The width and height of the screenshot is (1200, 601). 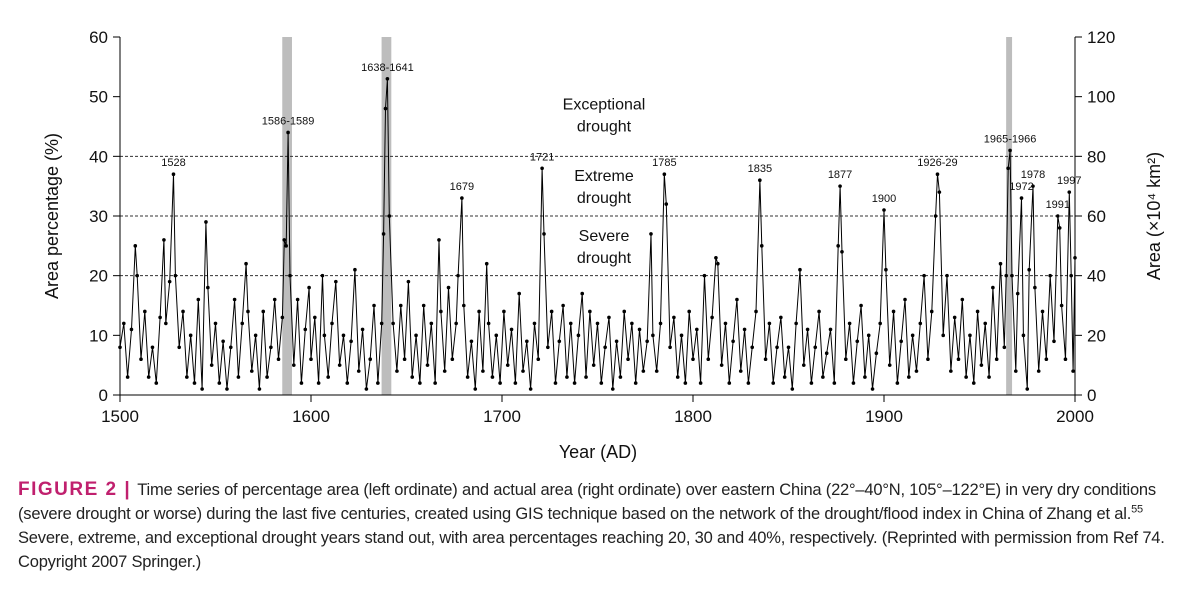 What do you see at coordinates (1096, 335) in the screenshot?
I see `y2-tick-label: 20` at bounding box center [1096, 335].